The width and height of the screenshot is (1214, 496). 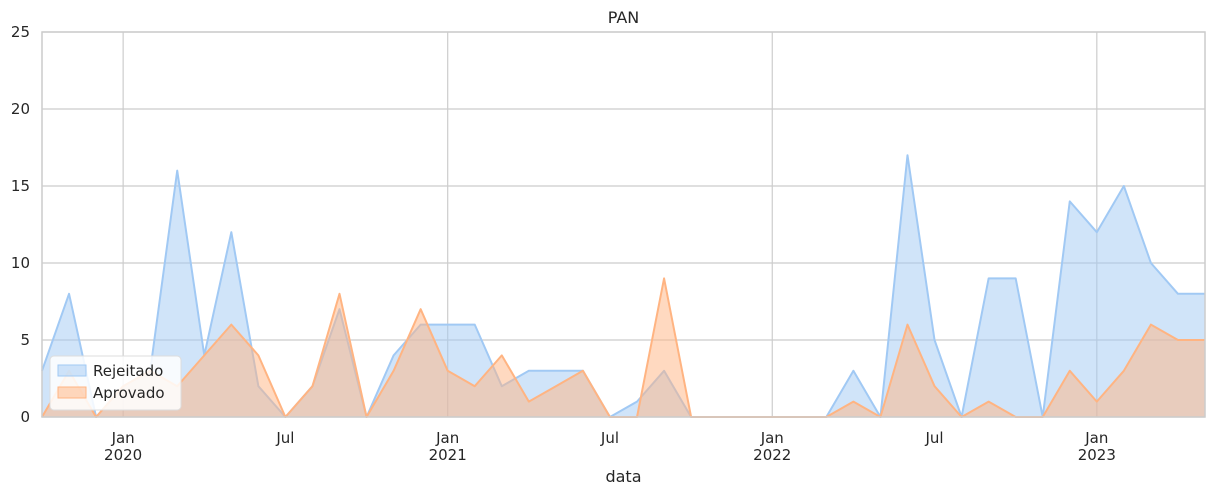 I want to click on y-tick-label: 10, so click(x=20, y=263).